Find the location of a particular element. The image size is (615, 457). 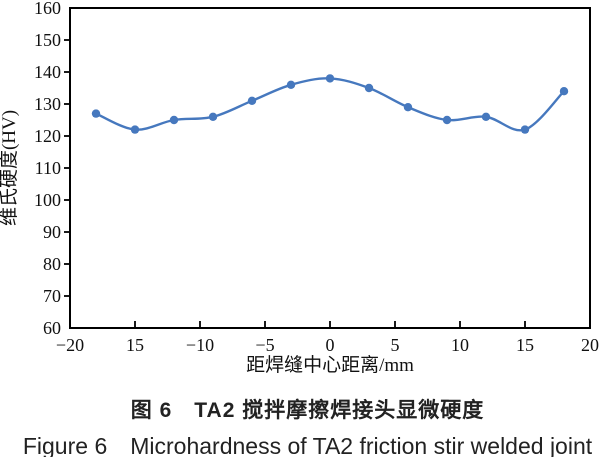

y-tick-label: 90 is located at coordinates (52, 232).